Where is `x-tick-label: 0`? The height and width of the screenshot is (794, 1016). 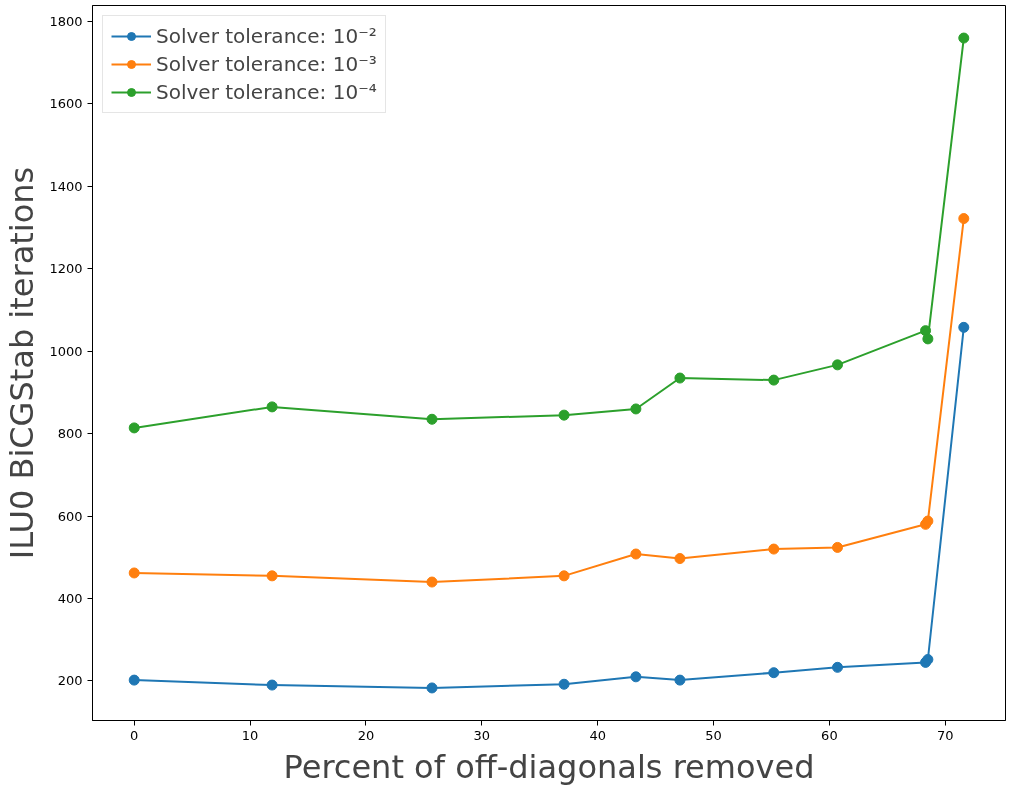 x-tick-label: 0 is located at coordinates (134, 735).